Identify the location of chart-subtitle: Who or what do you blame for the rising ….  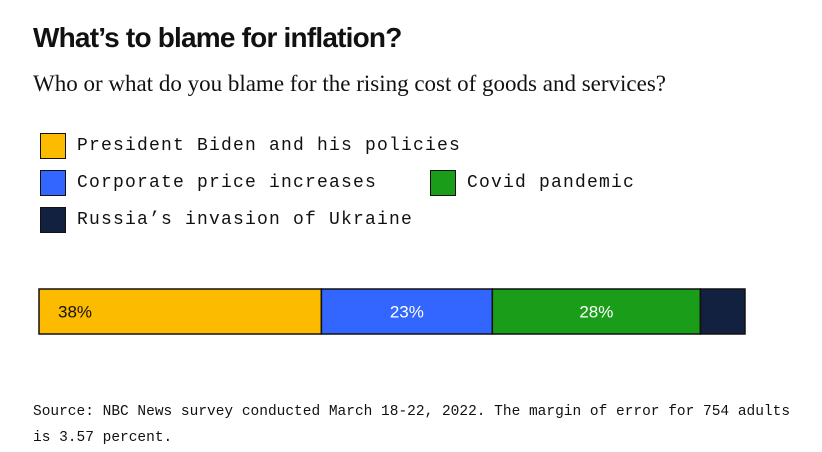
(349, 83).